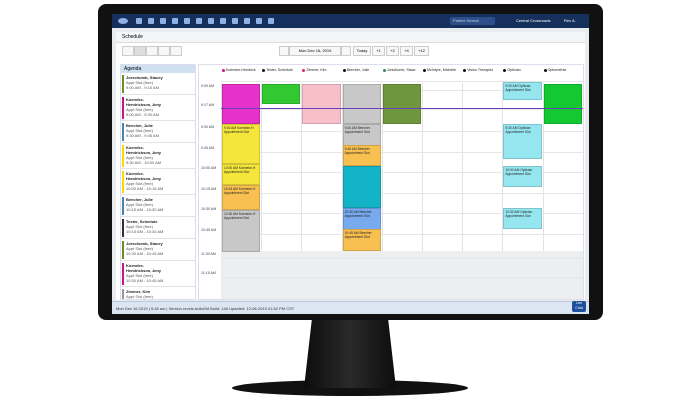  I want to click on agenda-time: 9:30 AM - 10:00 AM, so click(144, 162).